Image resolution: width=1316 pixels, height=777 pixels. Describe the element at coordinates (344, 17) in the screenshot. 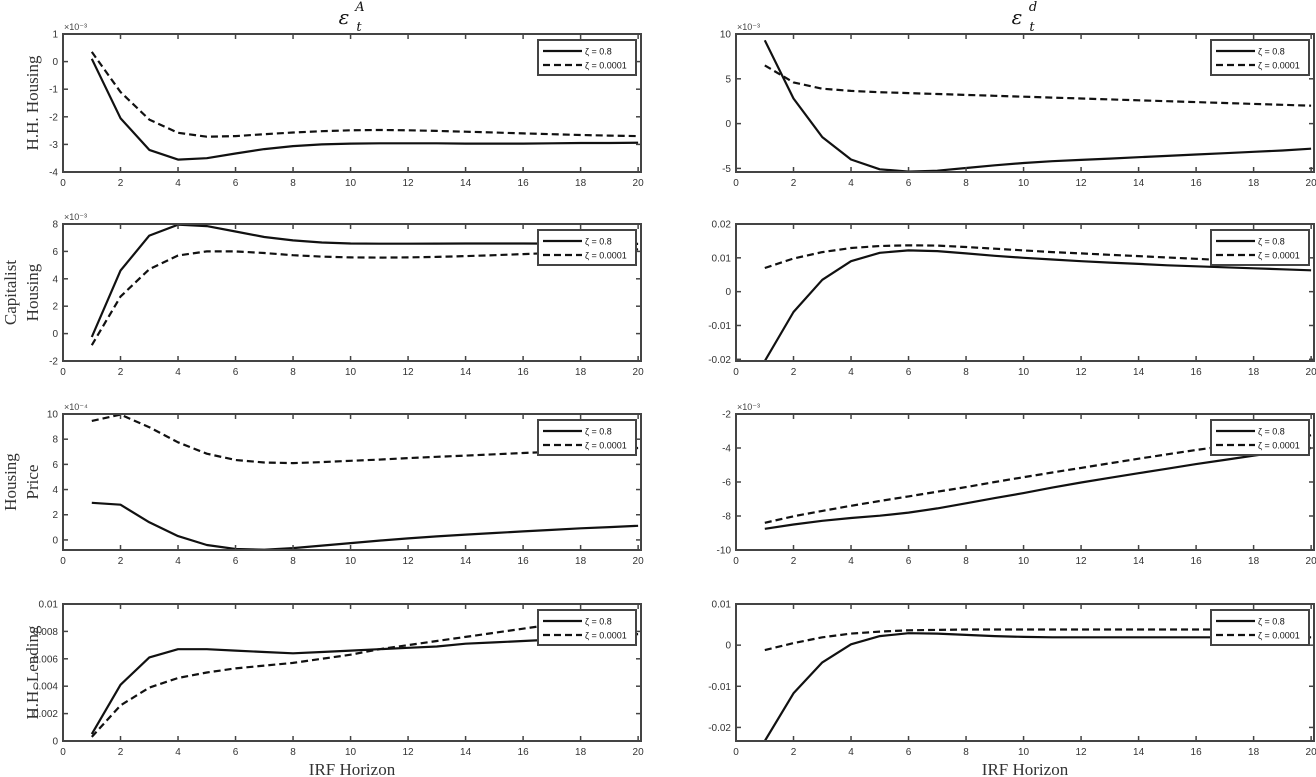

I see `column-title-base: ε` at that location.